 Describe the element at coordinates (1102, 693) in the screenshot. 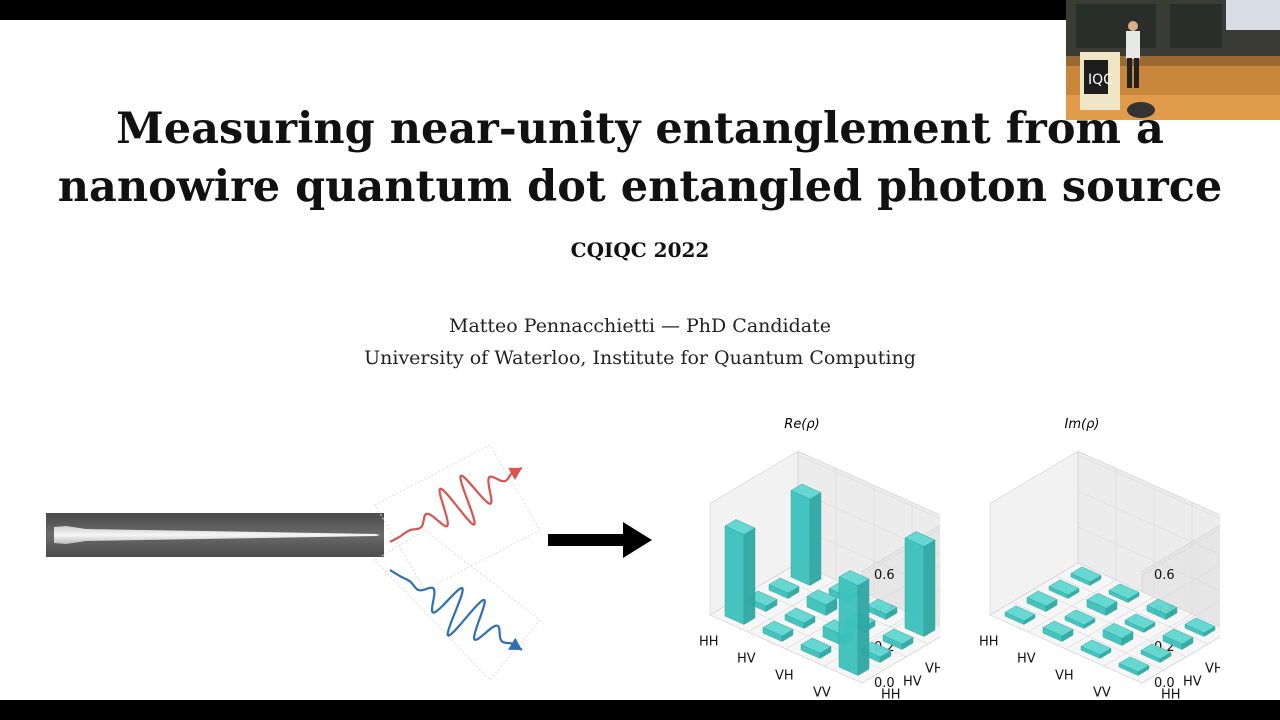

I see `imag-plot-x-label: VV` at that location.